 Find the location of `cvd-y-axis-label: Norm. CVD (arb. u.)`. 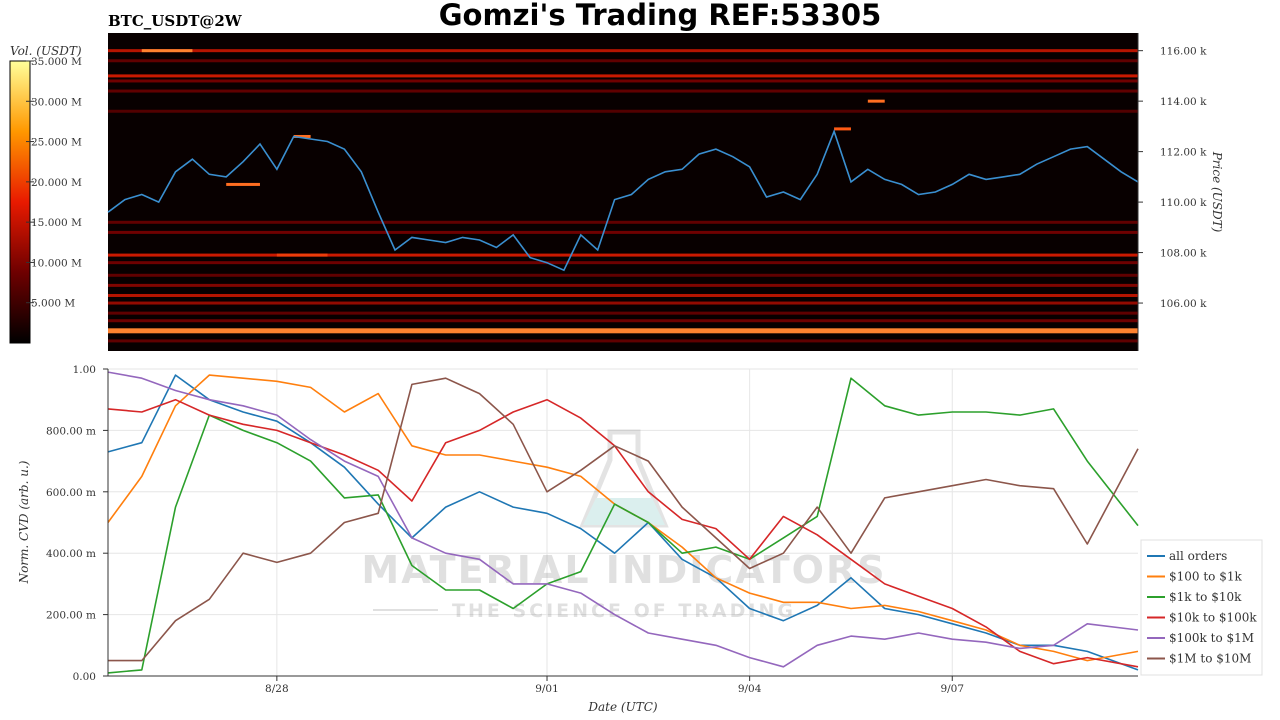

cvd-y-axis-label: Norm. CVD (arb. u.) is located at coordinates (24, 522).